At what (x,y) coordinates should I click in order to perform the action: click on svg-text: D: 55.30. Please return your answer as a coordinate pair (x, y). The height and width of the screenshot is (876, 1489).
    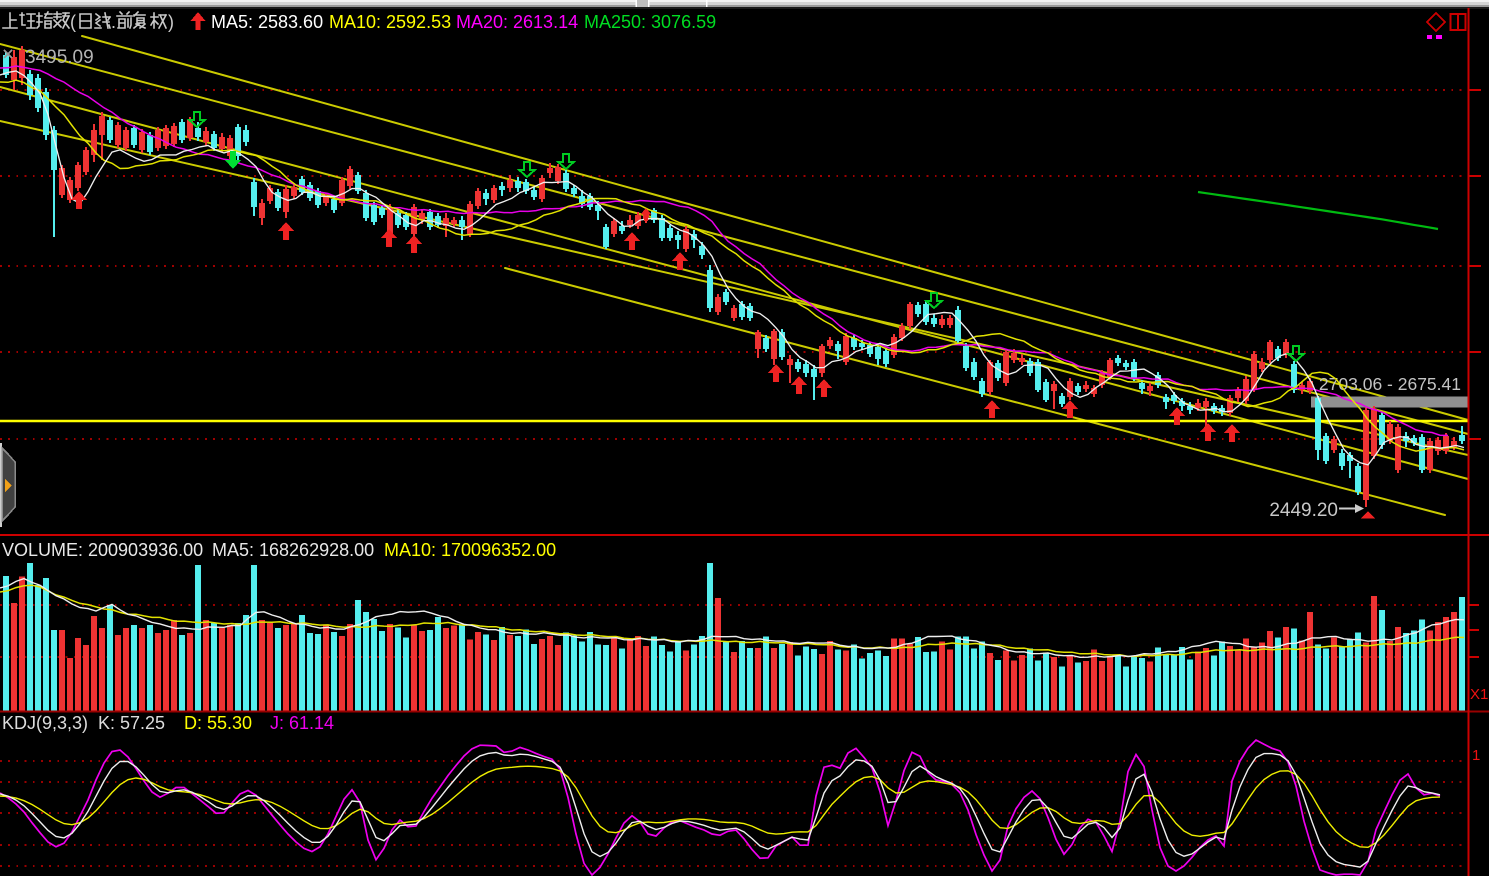
    Looking at the image, I should click on (218, 723).